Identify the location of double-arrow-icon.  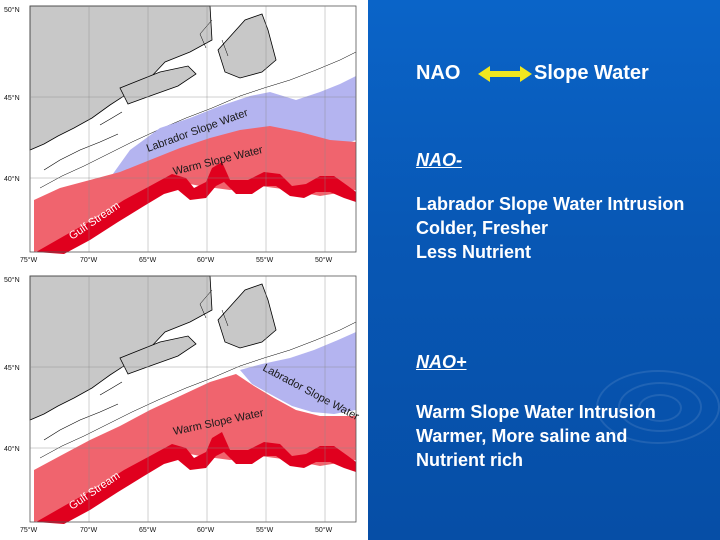
(505, 74).